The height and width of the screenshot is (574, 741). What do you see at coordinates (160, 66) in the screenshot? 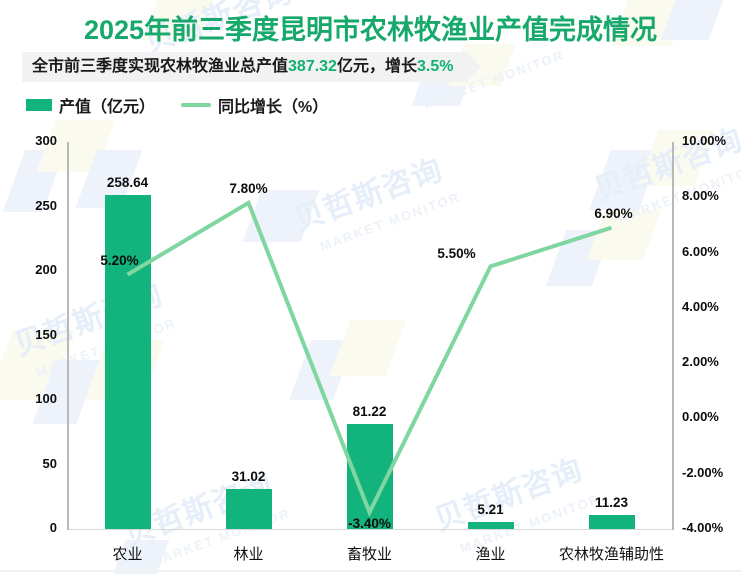
I see `subtitle-prefix: 全市前三季度实现农林牧渔业总产值` at bounding box center [160, 66].